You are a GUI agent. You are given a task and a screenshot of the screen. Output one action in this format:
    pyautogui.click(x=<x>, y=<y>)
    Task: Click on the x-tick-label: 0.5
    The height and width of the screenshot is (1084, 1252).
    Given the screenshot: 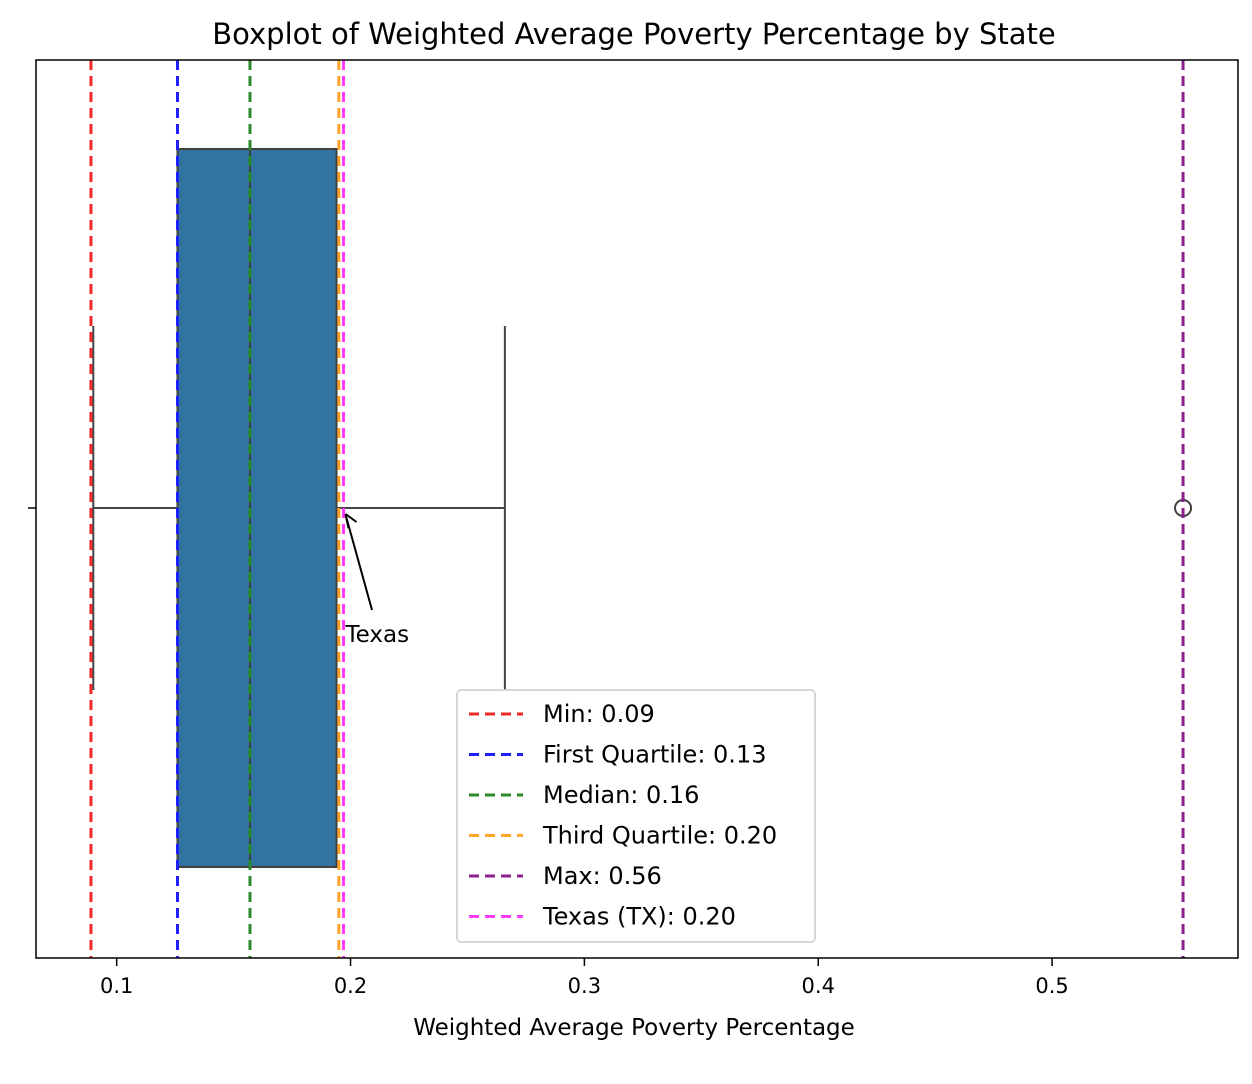 What is the action you would take?
    pyautogui.click(x=1051, y=986)
    